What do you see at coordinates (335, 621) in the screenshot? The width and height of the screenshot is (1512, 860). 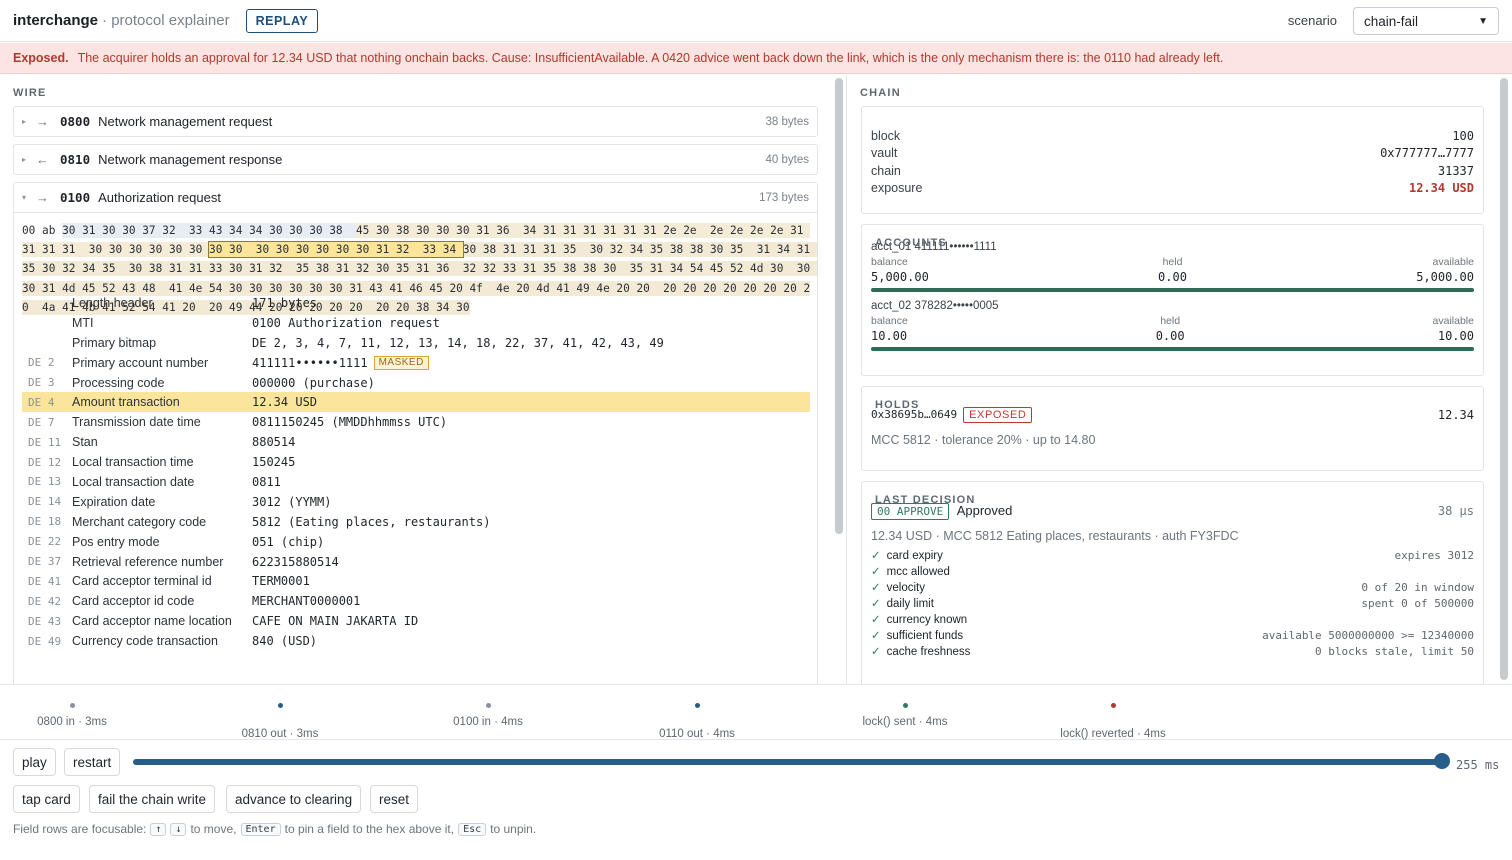 I see `field-value: CAFE ON MAIN JAKARTA ID` at bounding box center [335, 621].